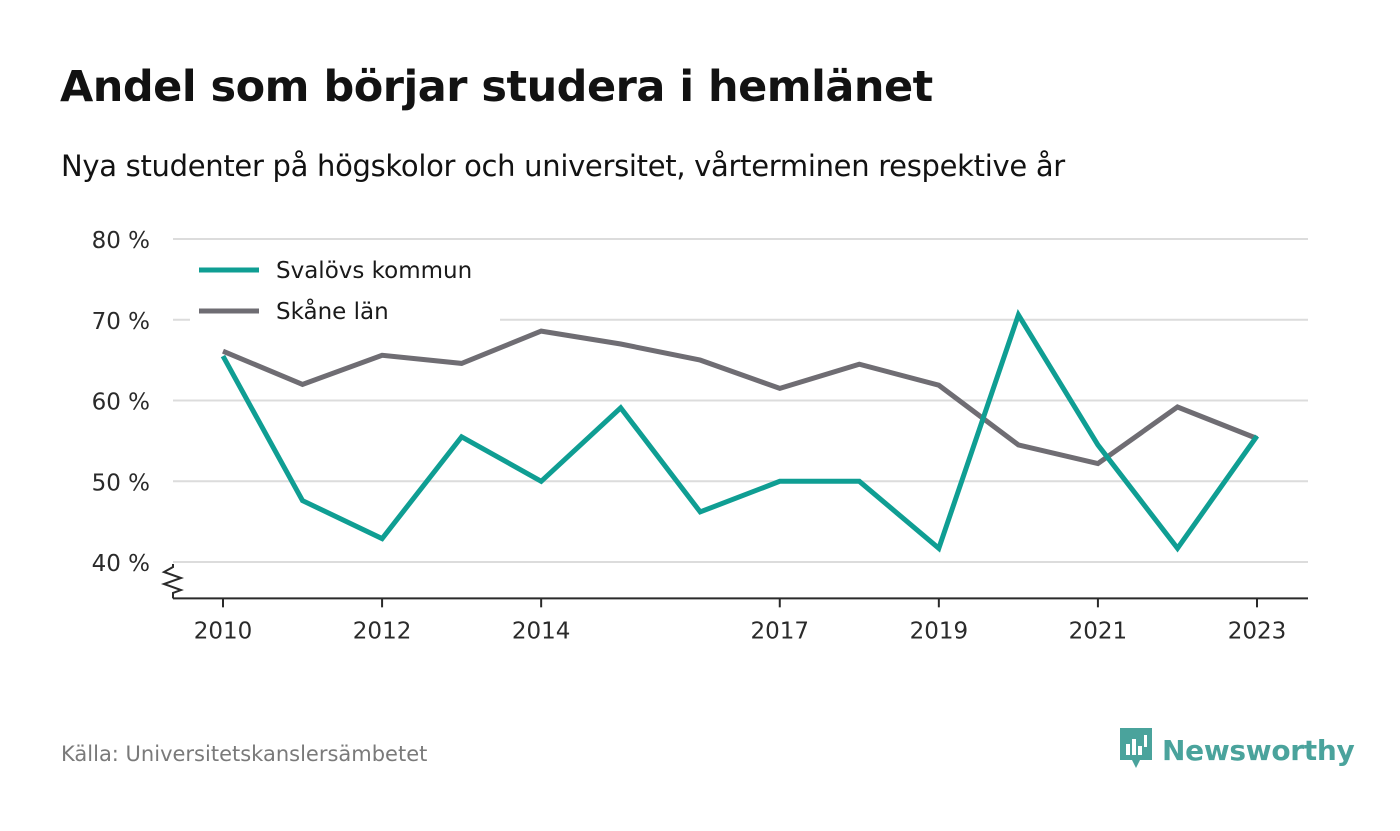  I want to click on brand-name: Newsworthy, so click(1258, 750).